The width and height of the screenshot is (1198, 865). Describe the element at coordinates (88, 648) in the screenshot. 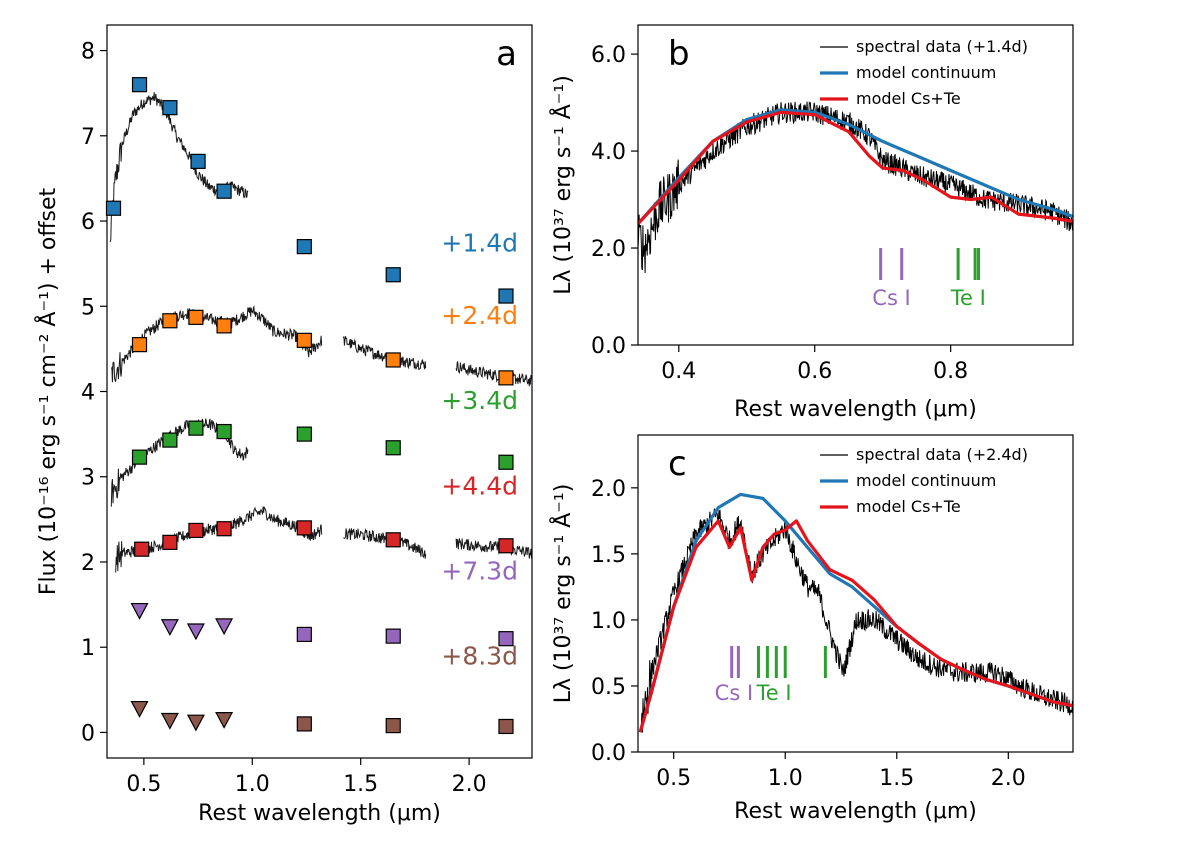

I see `y-tick-label: 1` at that location.